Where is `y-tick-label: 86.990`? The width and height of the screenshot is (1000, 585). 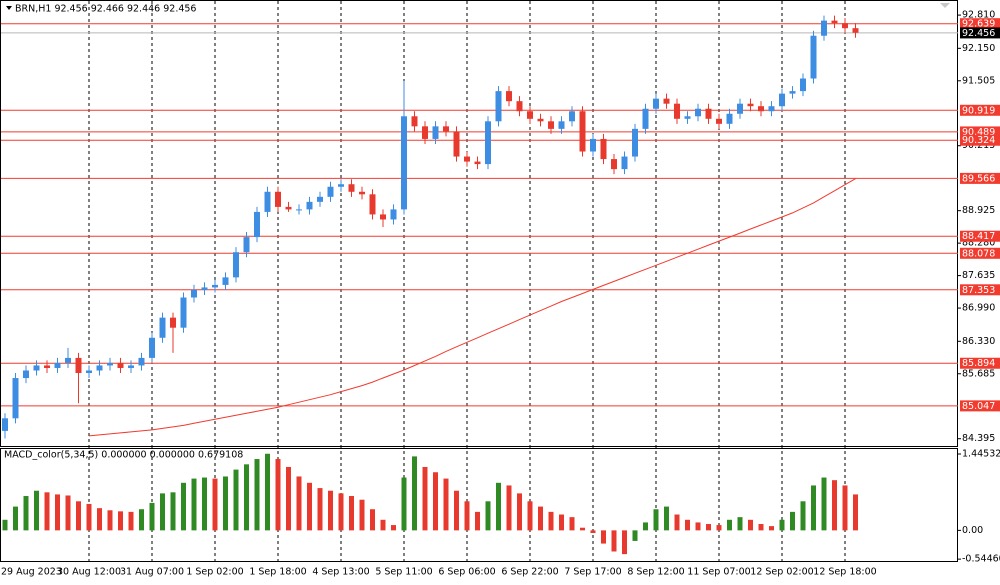
y-tick-label: 86.990 is located at coordinates (978, 308).